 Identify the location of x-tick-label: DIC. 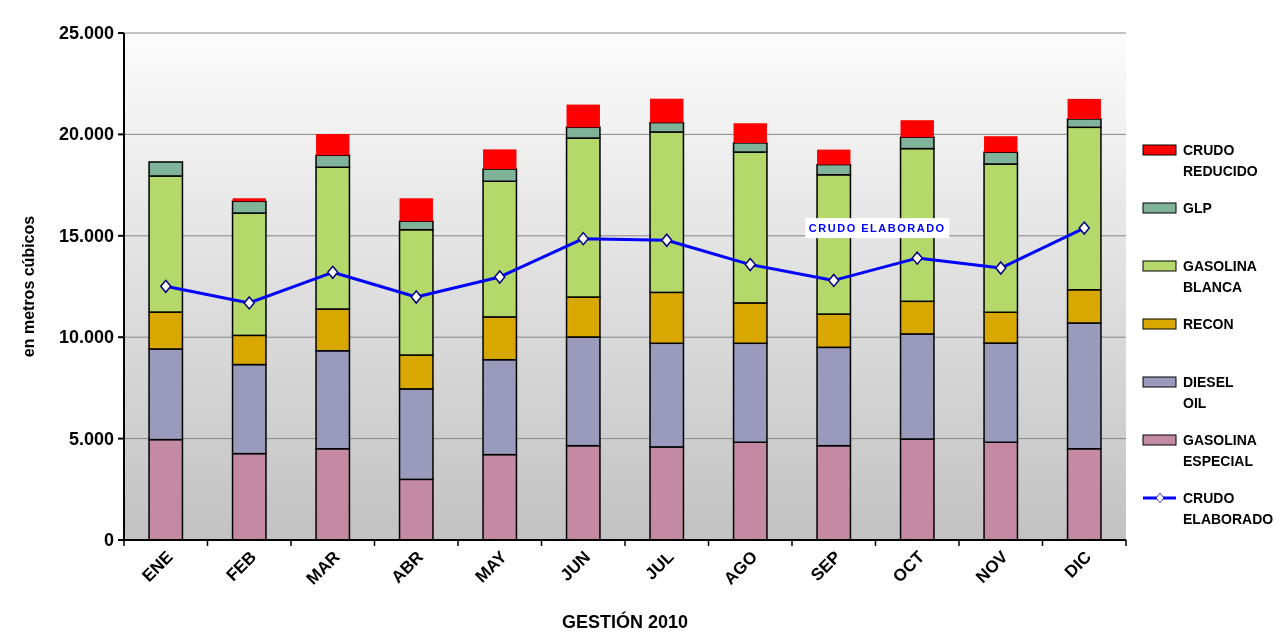
(1078, 564).